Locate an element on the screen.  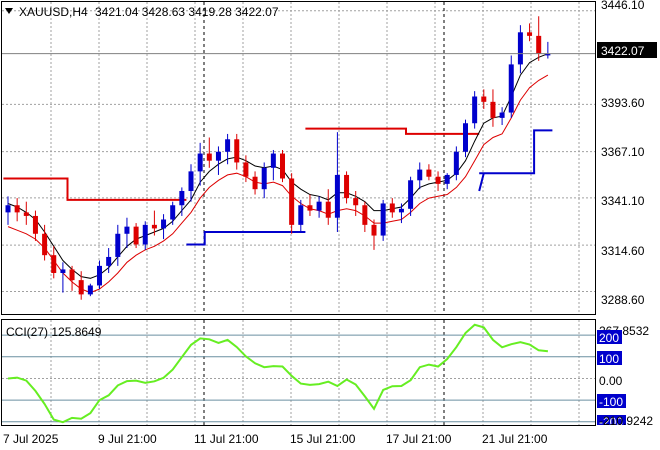
cci-min-label: -210.9242 is located at coordinates (626, 421).